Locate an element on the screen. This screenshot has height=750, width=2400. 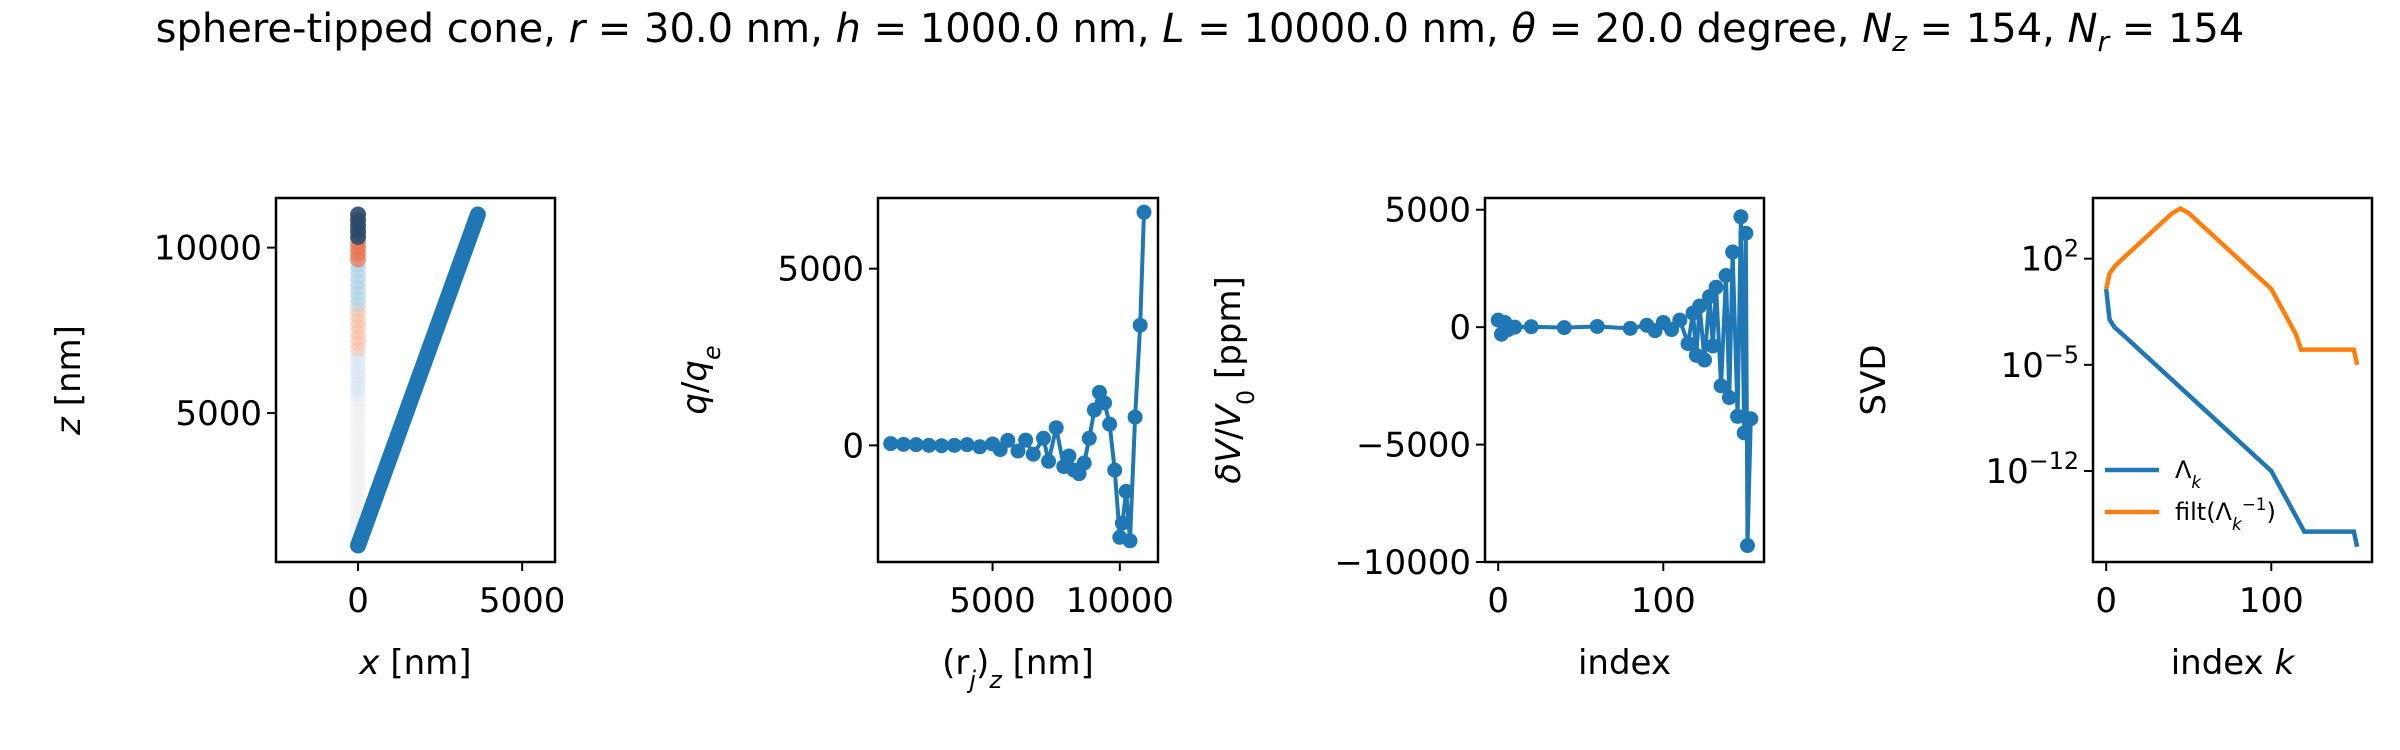
panel-3-points is located at coordinates (1624, 381).